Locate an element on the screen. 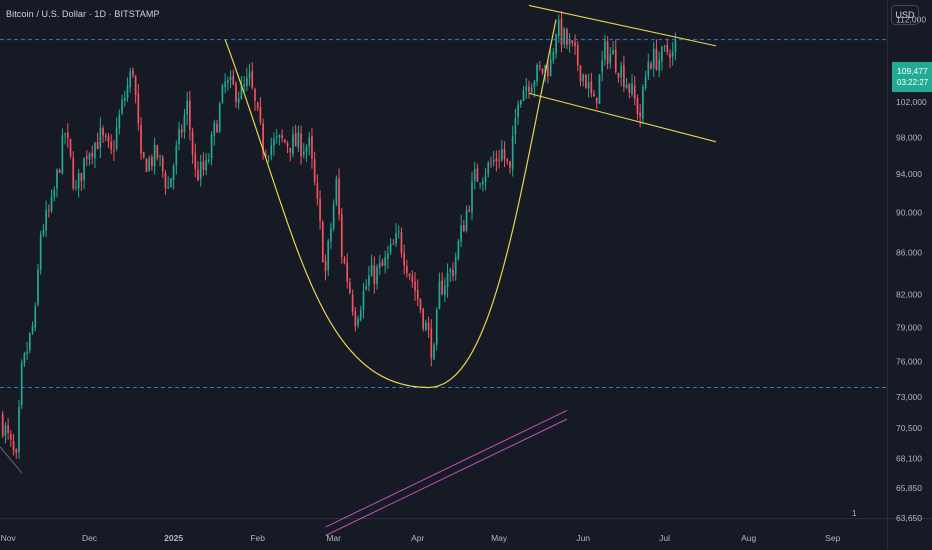 This screenshot has width=932, height=550. y-tick-label: 102,000 is located at coordinates (911, 102).